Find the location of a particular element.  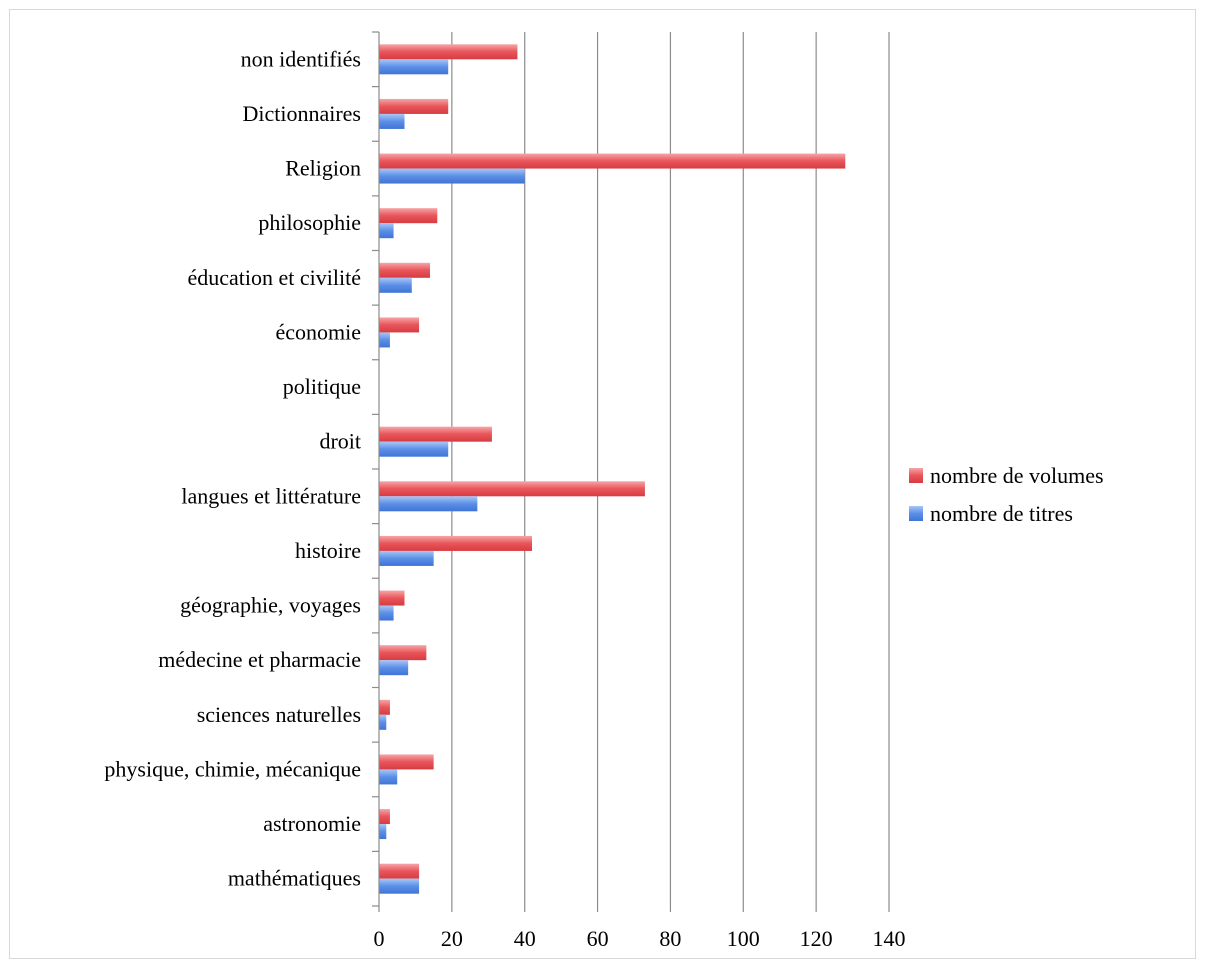

legend-swatch-titres is located at coordinates (916, 513).